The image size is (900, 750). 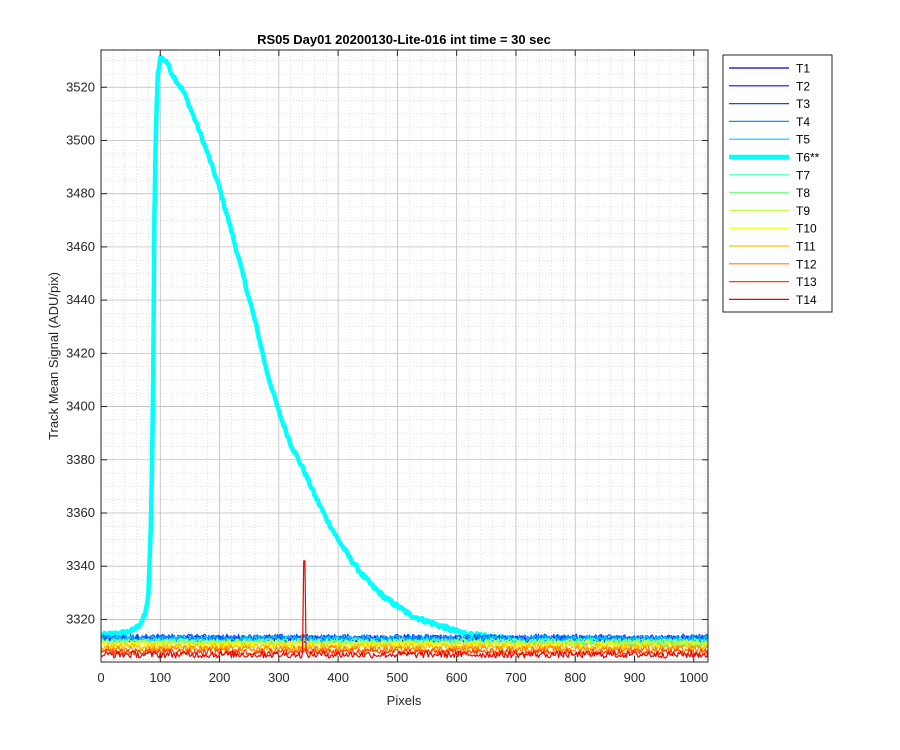 What do you see at coordinates (773, 300) in the screenshot?
I see `legend-entry-t14: T14` at bounding box center [773, 300].